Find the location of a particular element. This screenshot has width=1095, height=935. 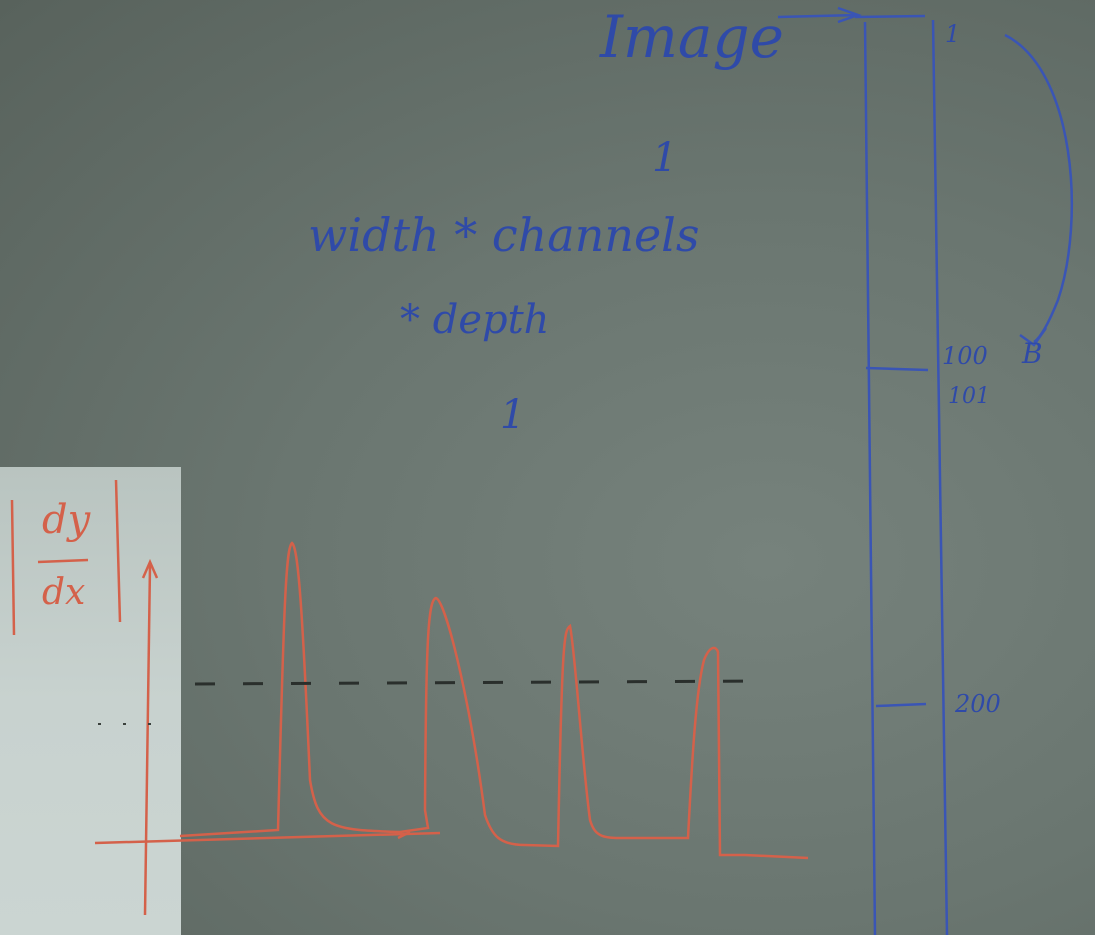

plot-y-axis is located at coordinates (147, 740).